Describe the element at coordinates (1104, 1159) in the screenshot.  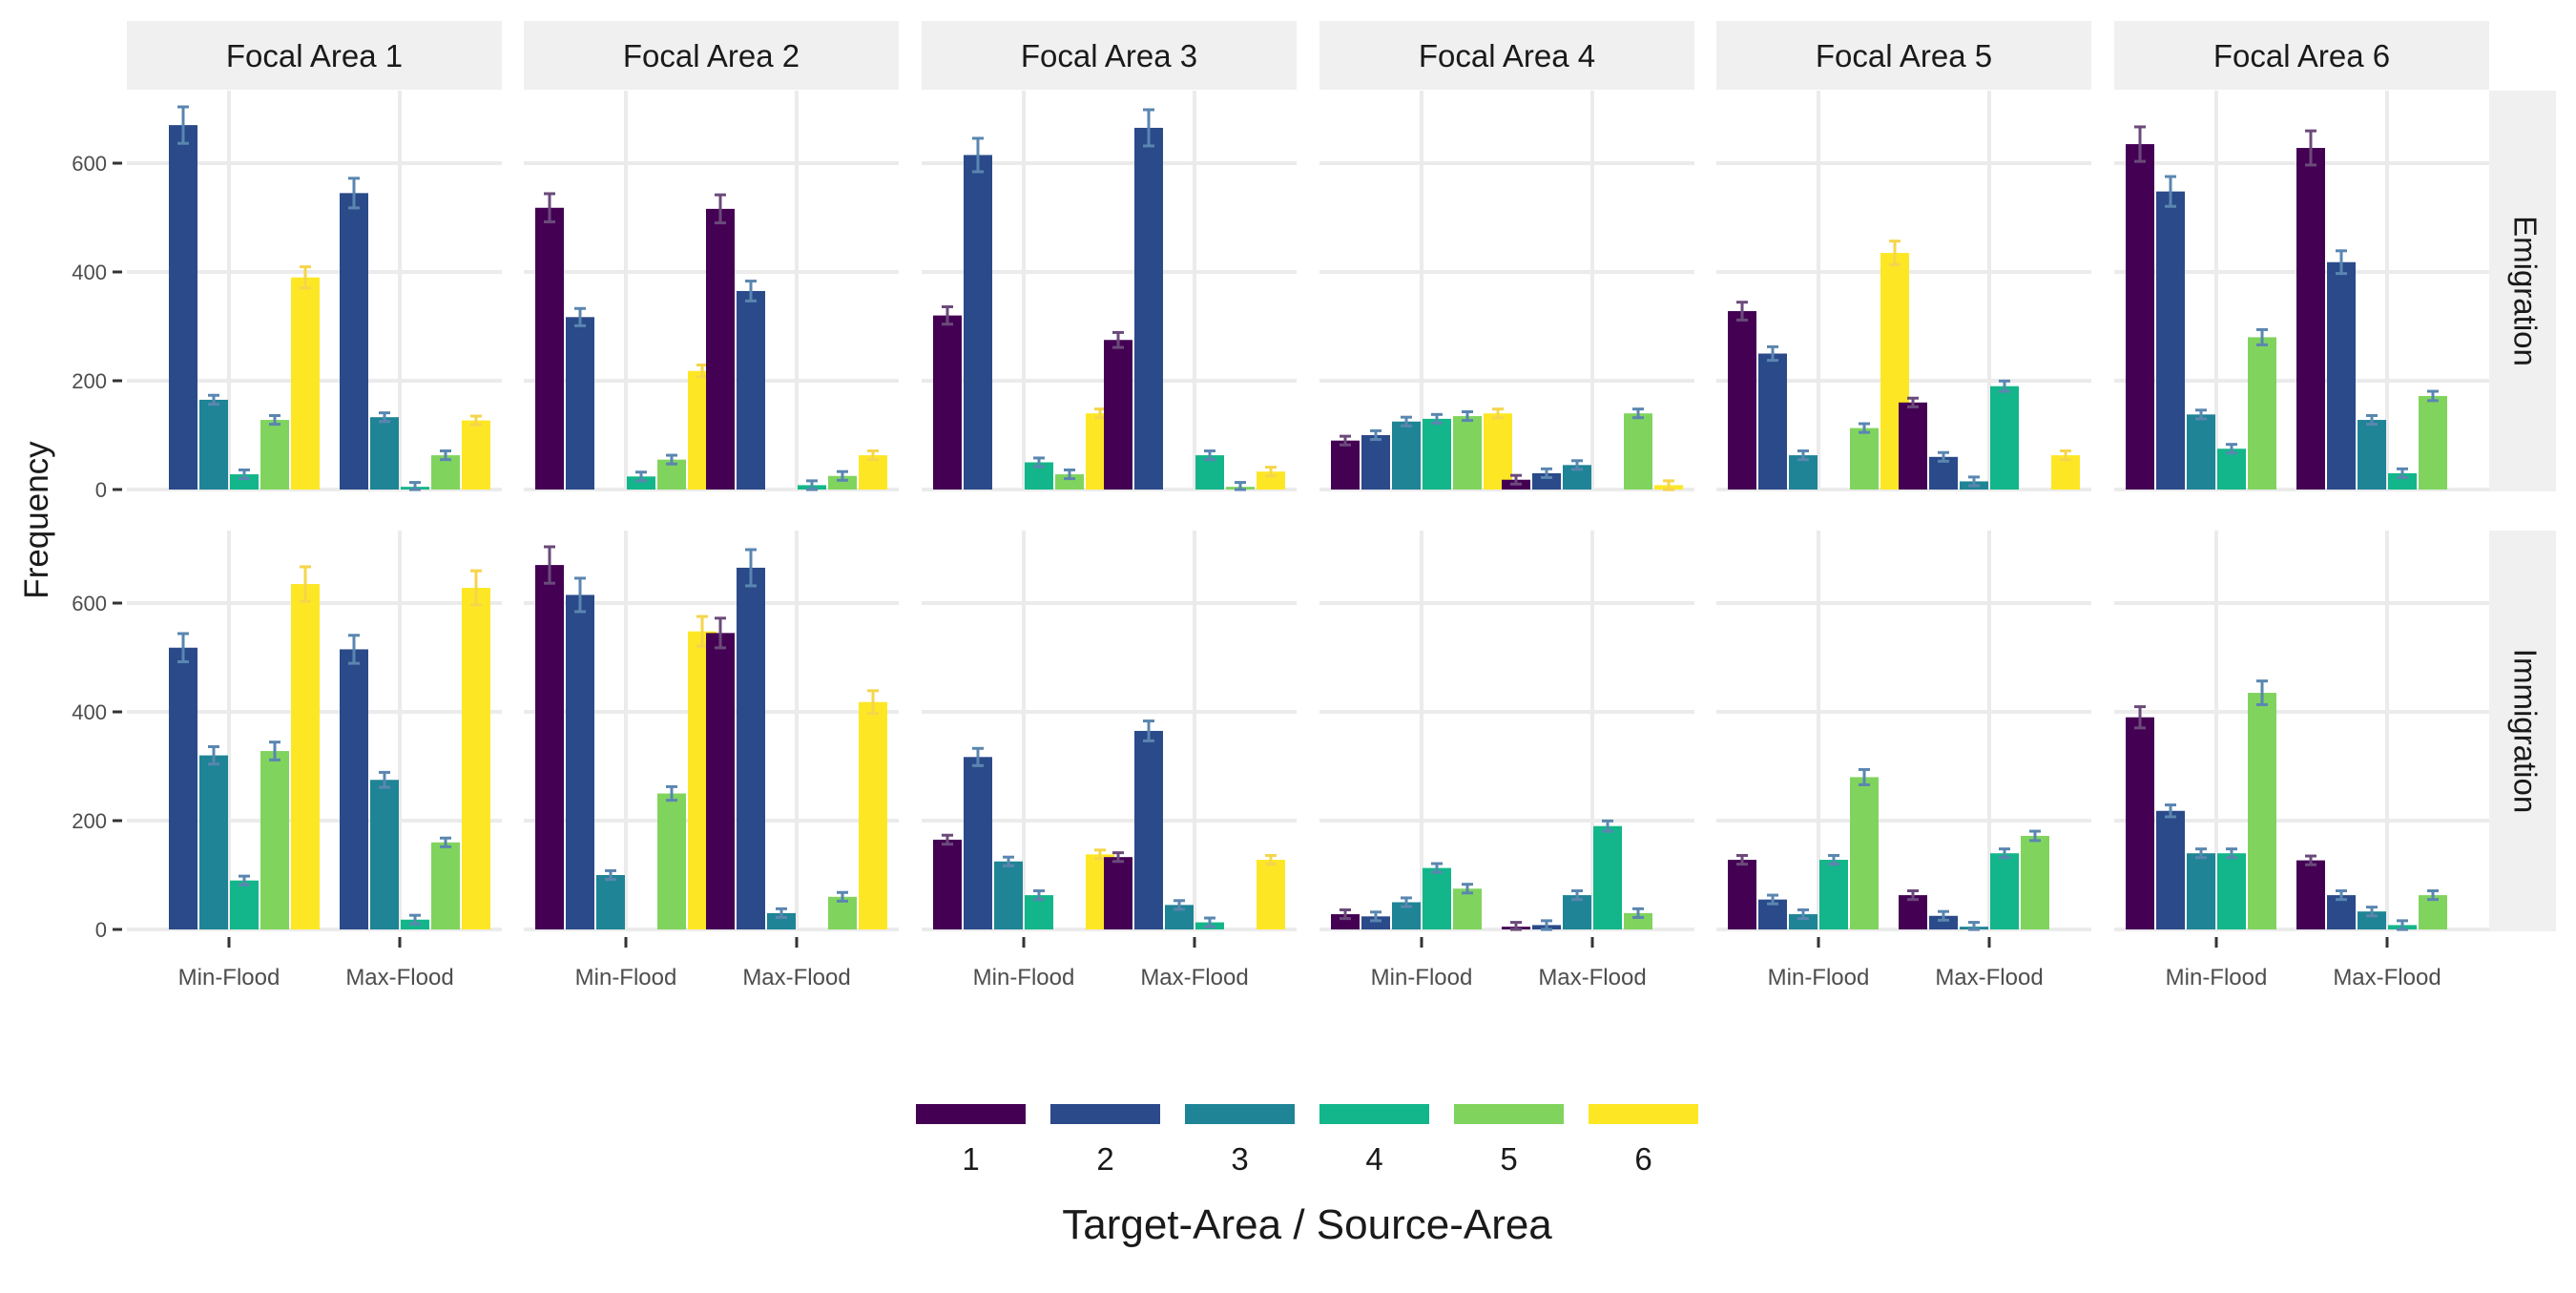
I see `legend-label: 2` at that location.